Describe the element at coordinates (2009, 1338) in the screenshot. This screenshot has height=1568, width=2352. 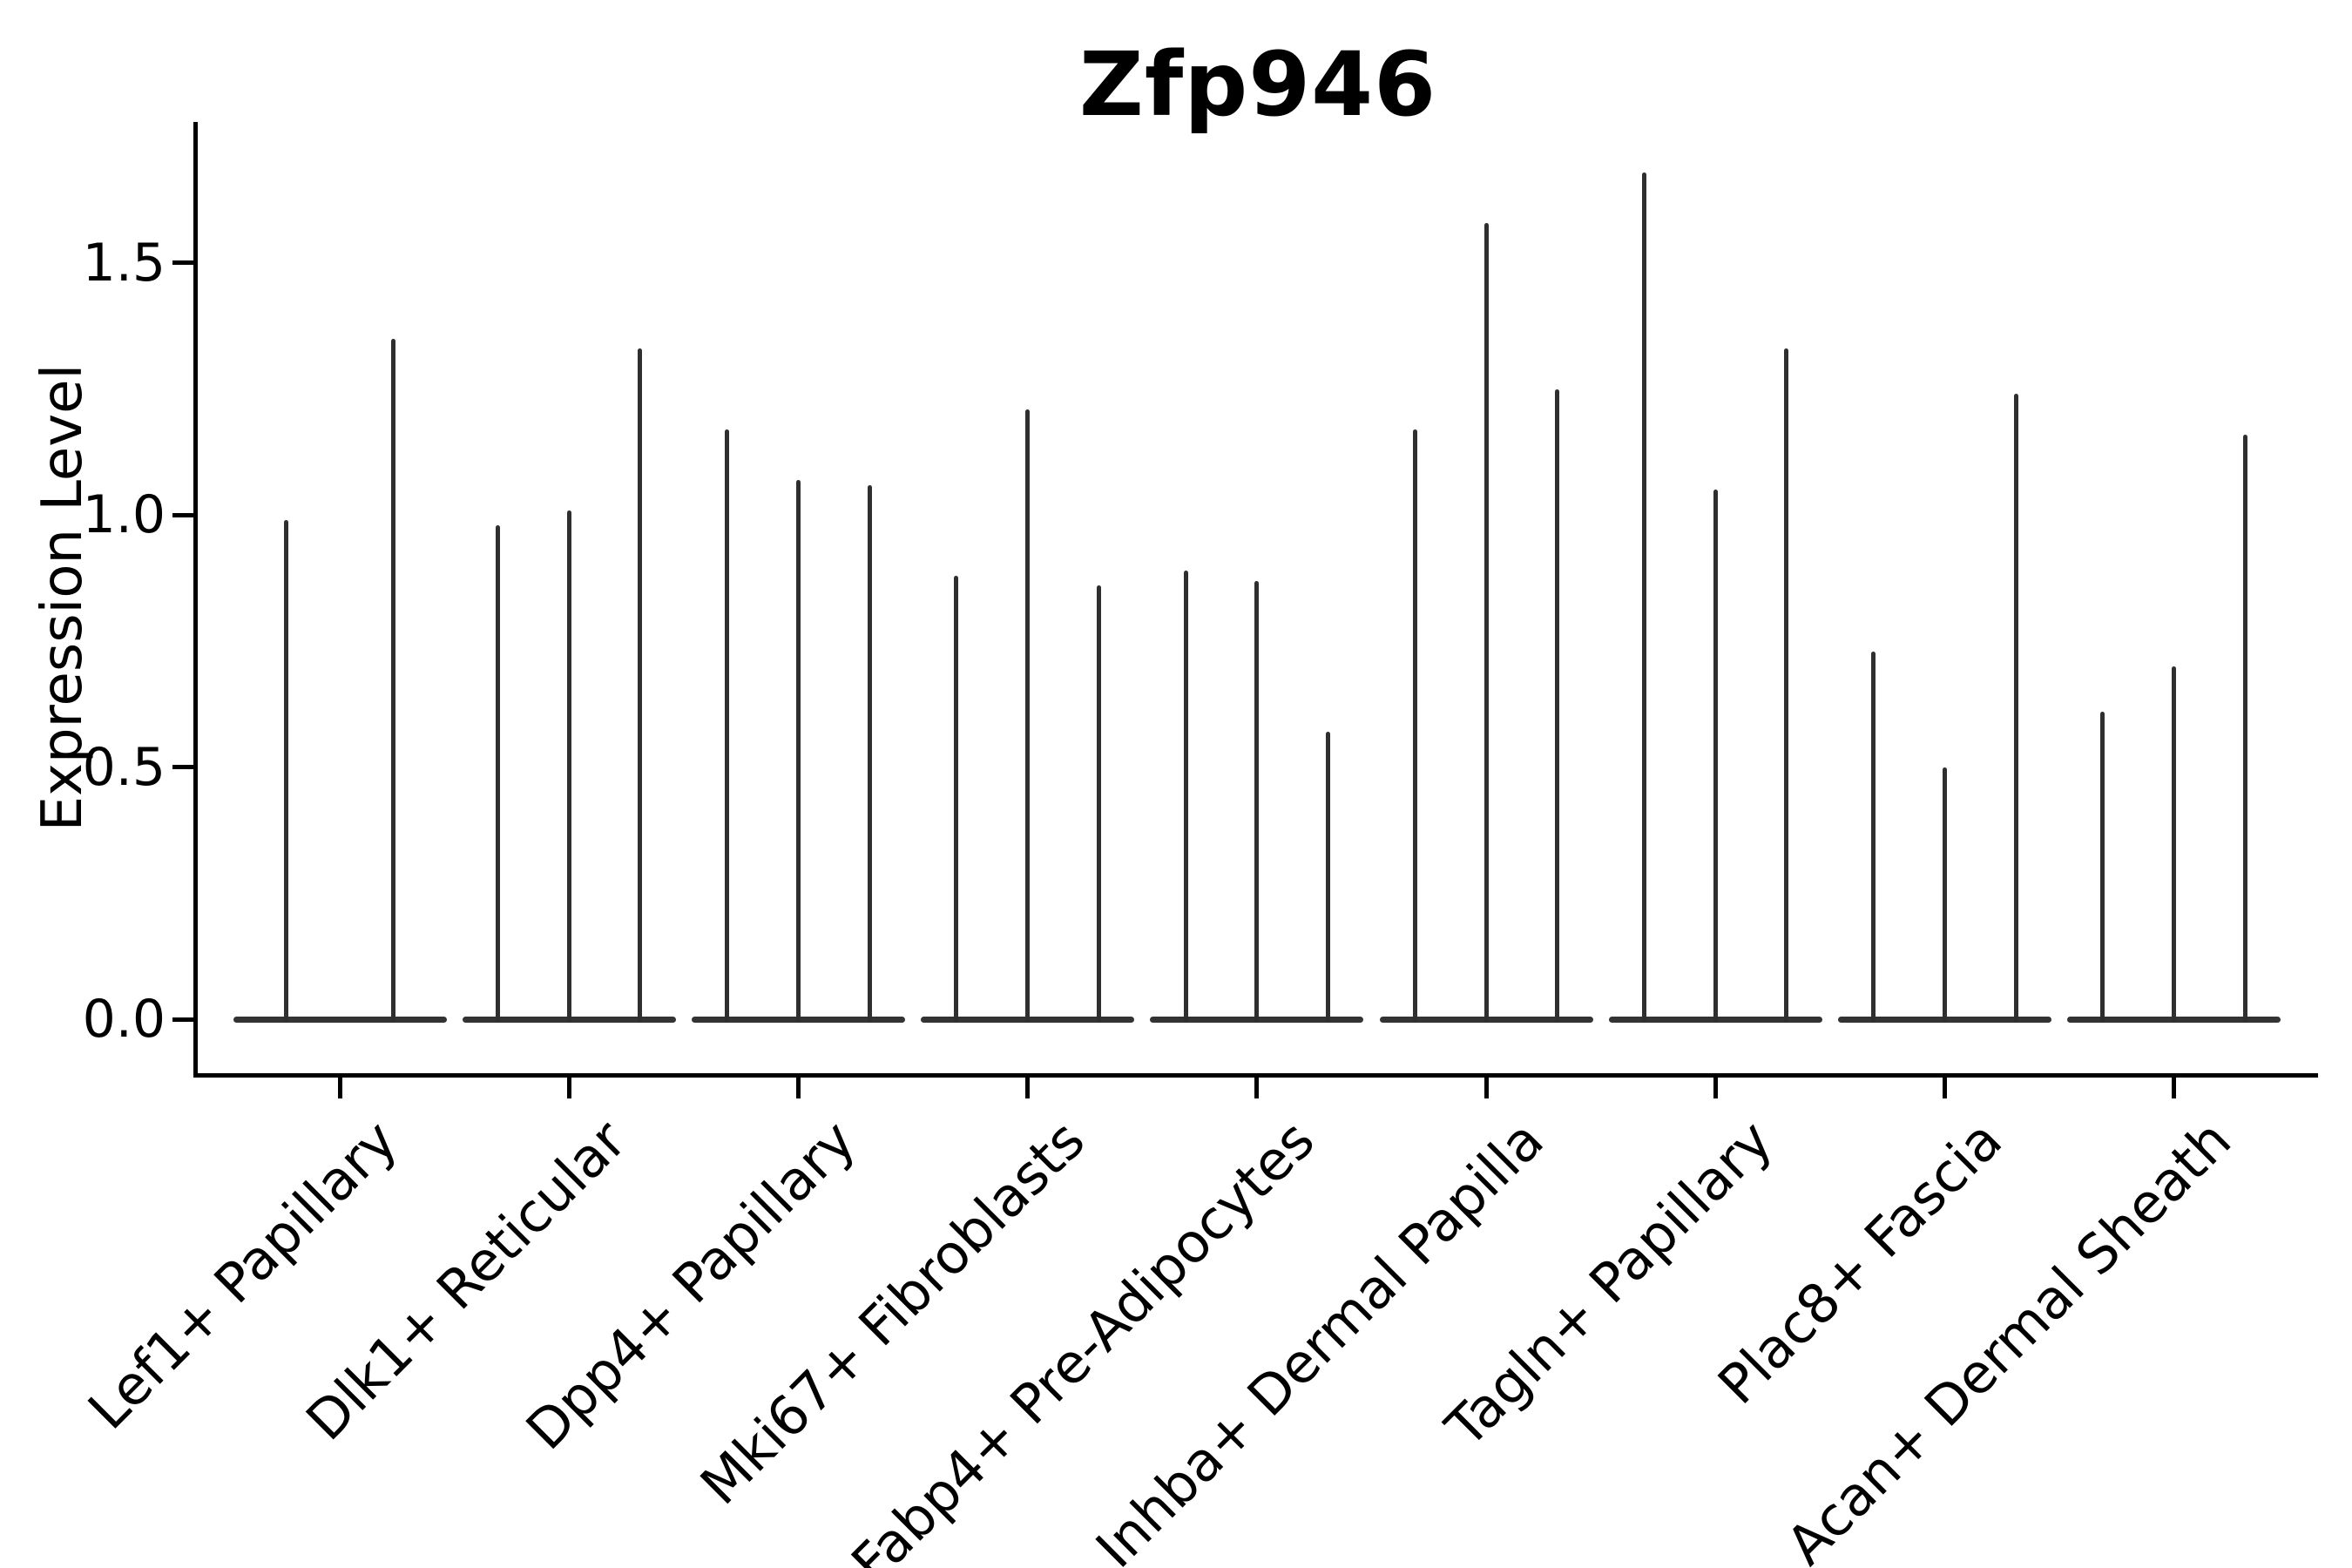
I see `x-tick-label: Acan+ Dermal Sheath` at that location.